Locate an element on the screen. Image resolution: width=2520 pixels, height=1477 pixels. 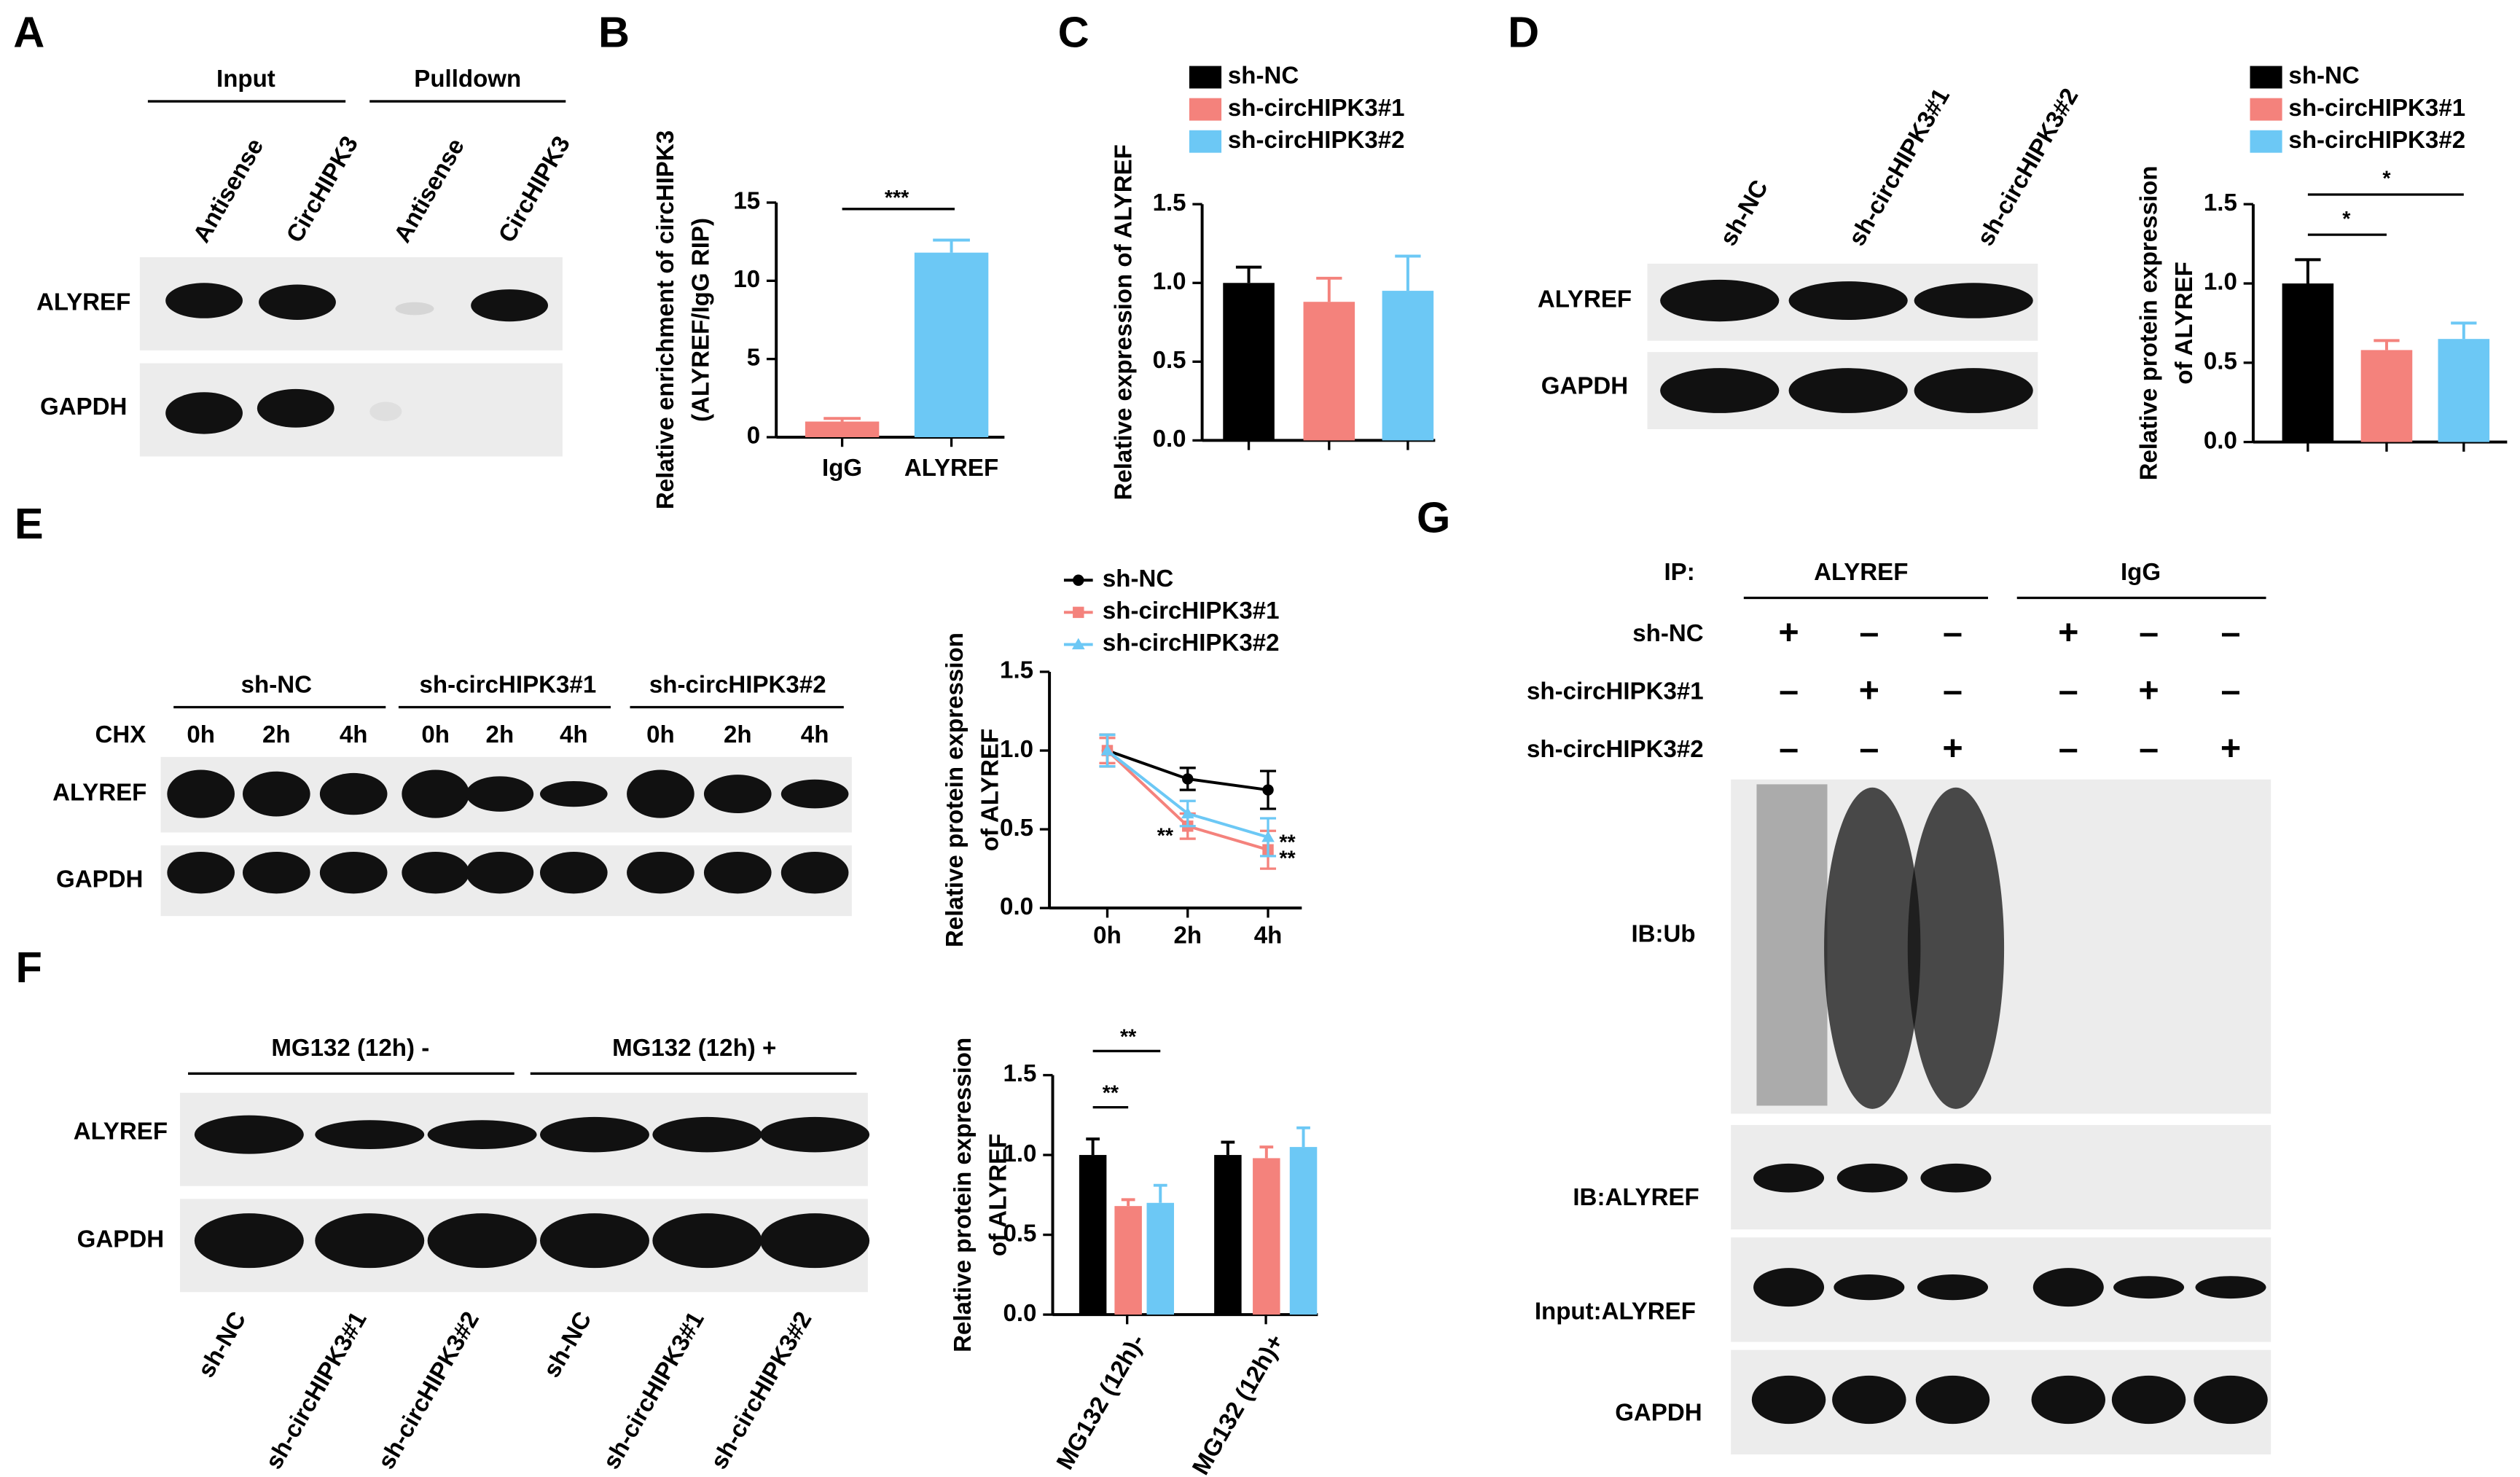
label: MG132 (12h) - is located at coordinates (350, 1048).